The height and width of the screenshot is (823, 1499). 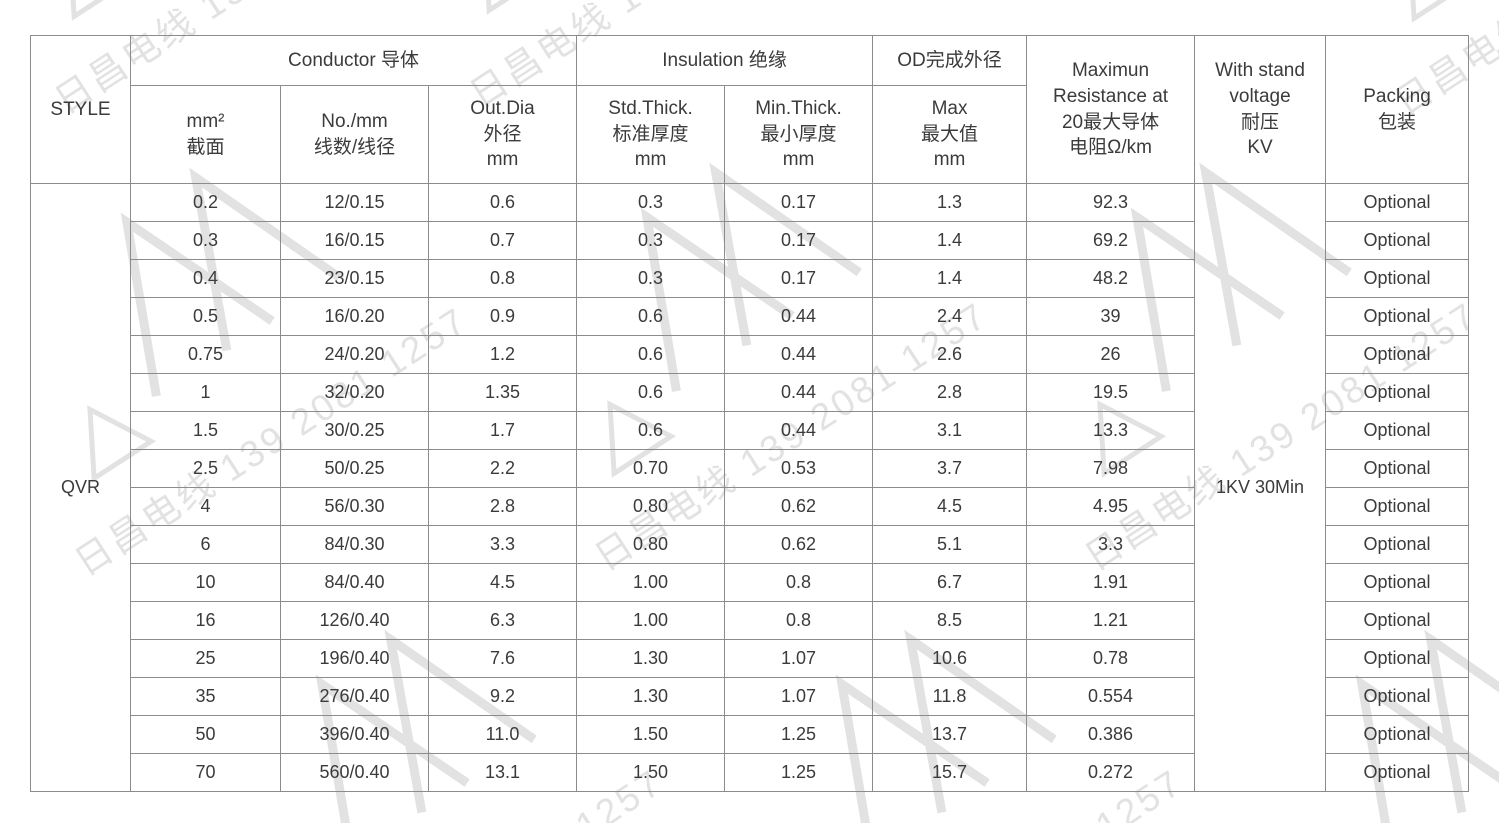 I want to click on header-style: STYLE, so click(x=80, y=109).